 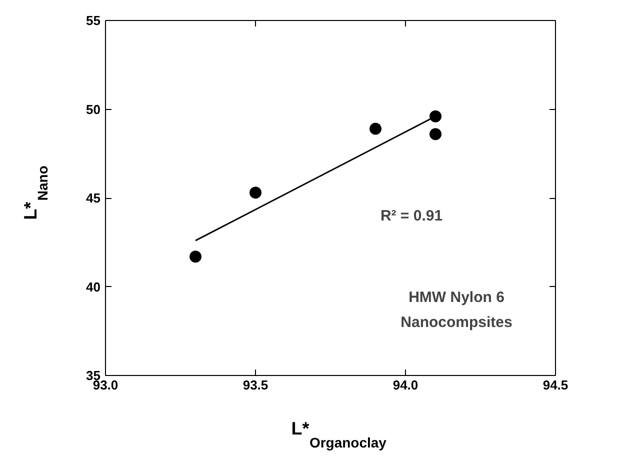 I want to click on y-tick-label: 40, so click(x=93, y=286).